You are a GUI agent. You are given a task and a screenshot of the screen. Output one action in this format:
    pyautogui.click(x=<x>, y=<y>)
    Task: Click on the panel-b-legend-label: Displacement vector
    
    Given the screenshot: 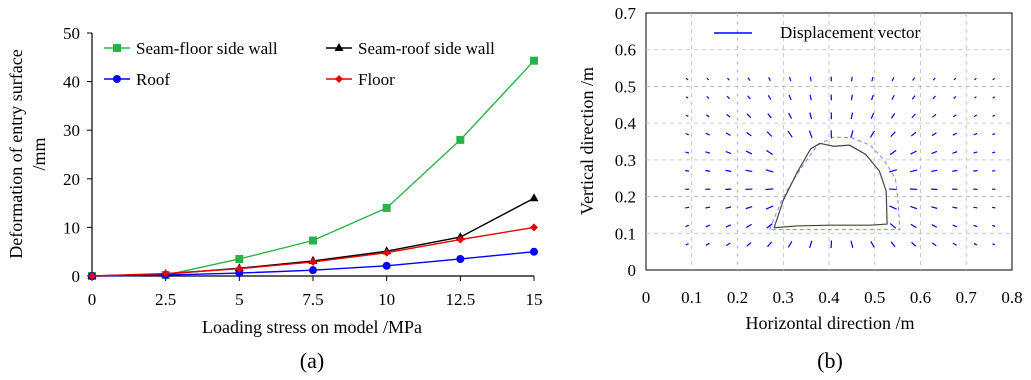 What is the action you would take?
    pyautogui.click(x=850, y=32)
    